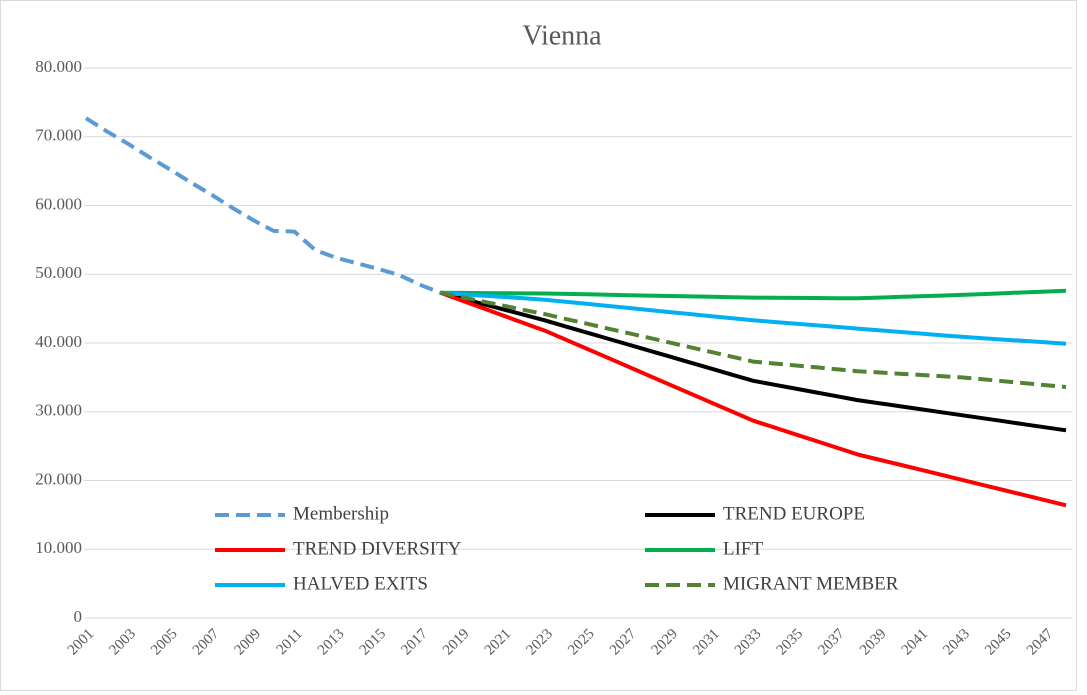  I want to click on y-tick-label: 10.000, so click(58, 547).